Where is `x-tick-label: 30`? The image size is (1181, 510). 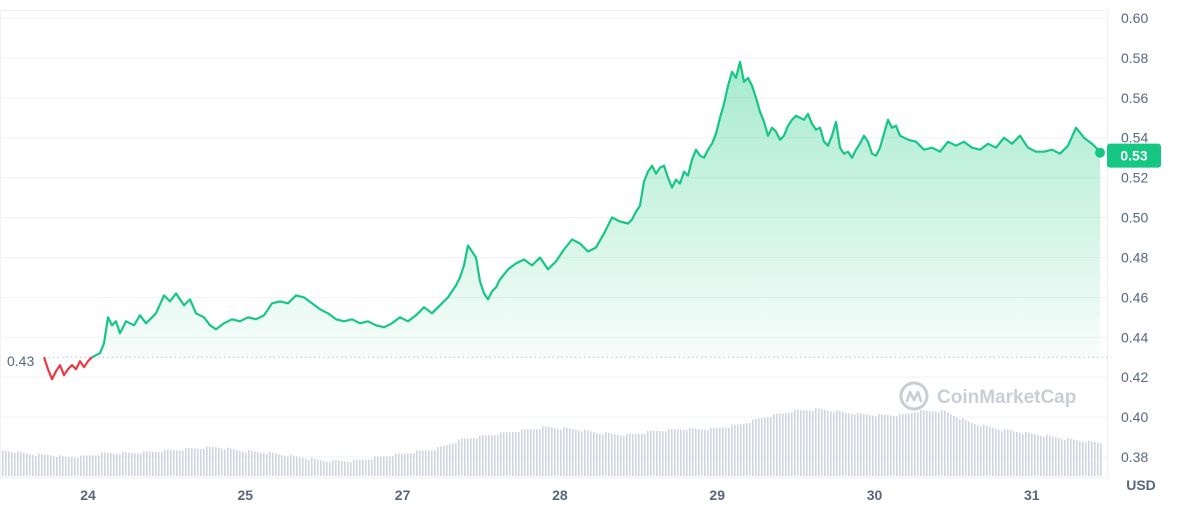 x-tick-label: 30 is located at coordinates (875, 495).